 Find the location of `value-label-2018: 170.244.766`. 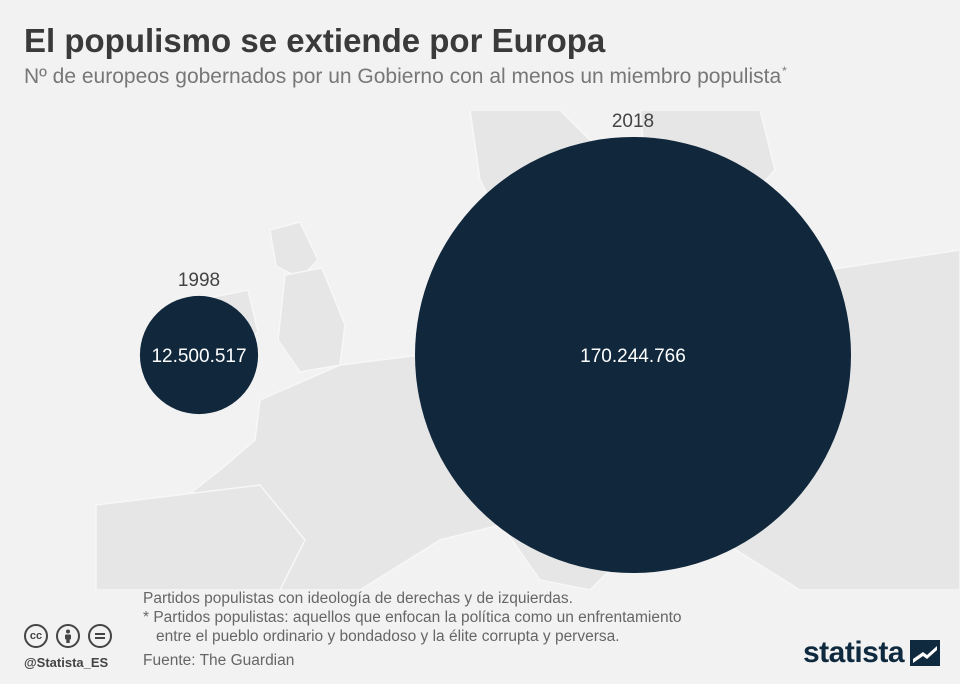

value-label-2018: 170.244.766 is located at coordinates (633, 356).